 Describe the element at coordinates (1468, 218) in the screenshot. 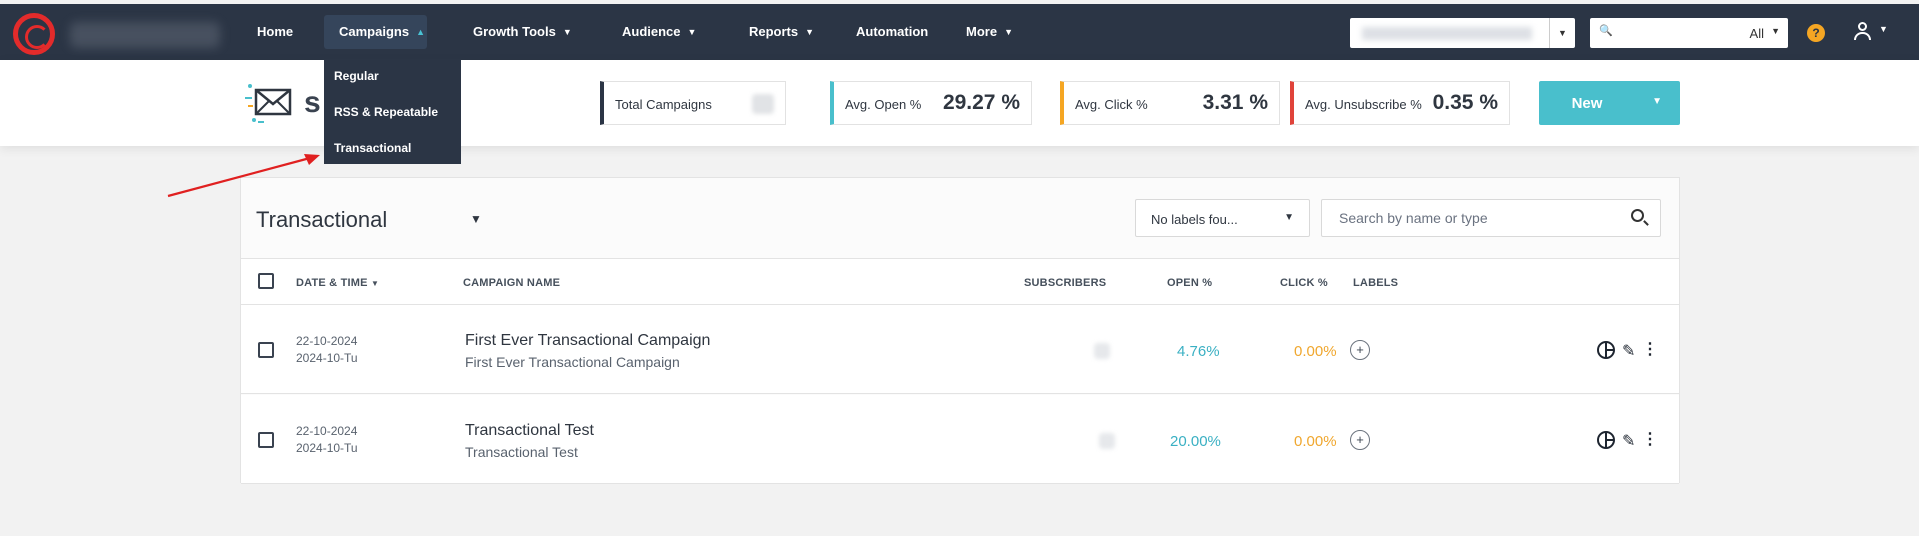

I see `campaign-search-input` at that location.